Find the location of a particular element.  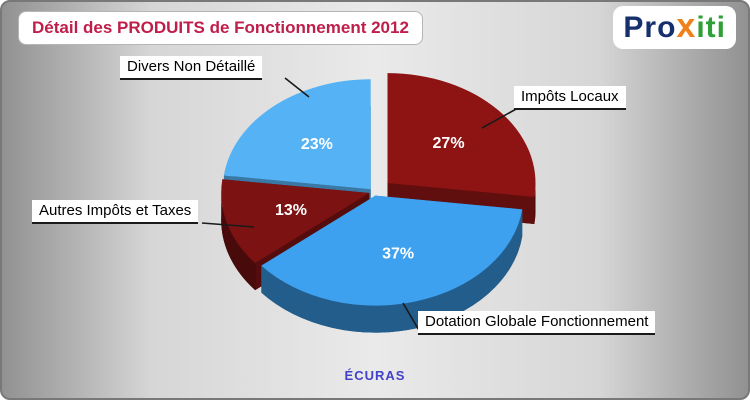

logo-part-pro: Pro is located at coordinates (650, 27).